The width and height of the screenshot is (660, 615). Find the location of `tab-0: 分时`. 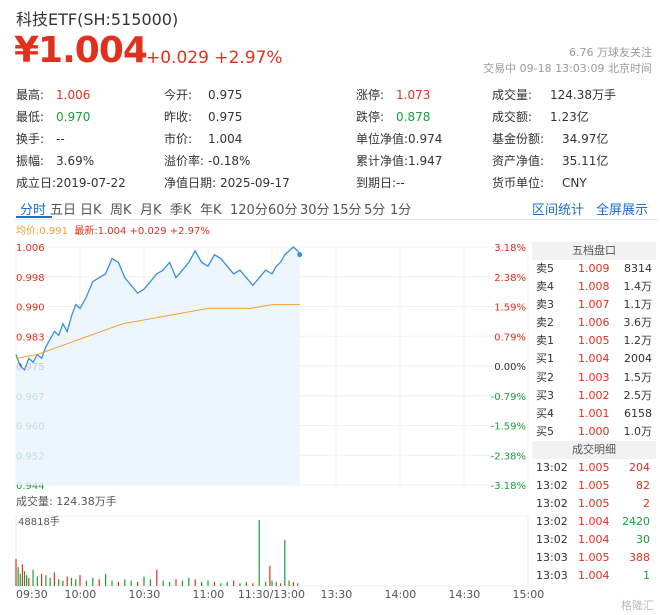

tab-0: 分时 is located at coordinates (33, 210).